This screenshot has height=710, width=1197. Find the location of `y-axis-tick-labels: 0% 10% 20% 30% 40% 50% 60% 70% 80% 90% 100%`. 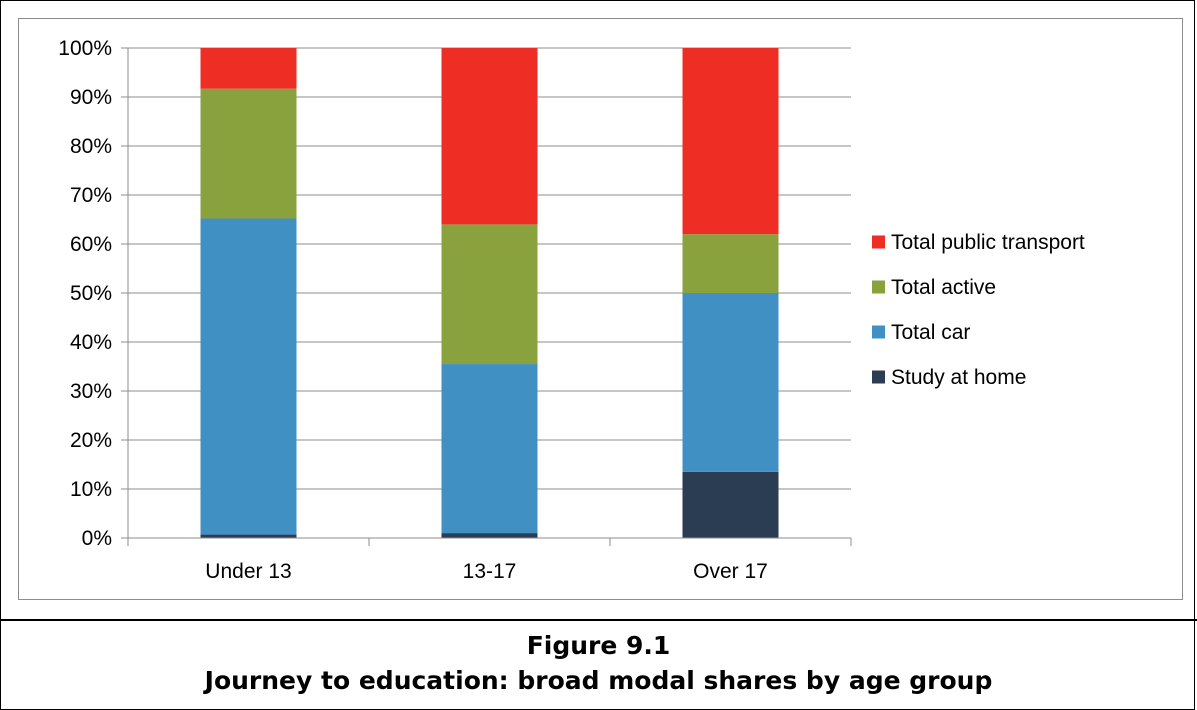

y-axis-tick-labels: 0% 10% 20% 30% 40% 50% 60% 70% 80% 90% 100% is located at coordinates (85, 293).